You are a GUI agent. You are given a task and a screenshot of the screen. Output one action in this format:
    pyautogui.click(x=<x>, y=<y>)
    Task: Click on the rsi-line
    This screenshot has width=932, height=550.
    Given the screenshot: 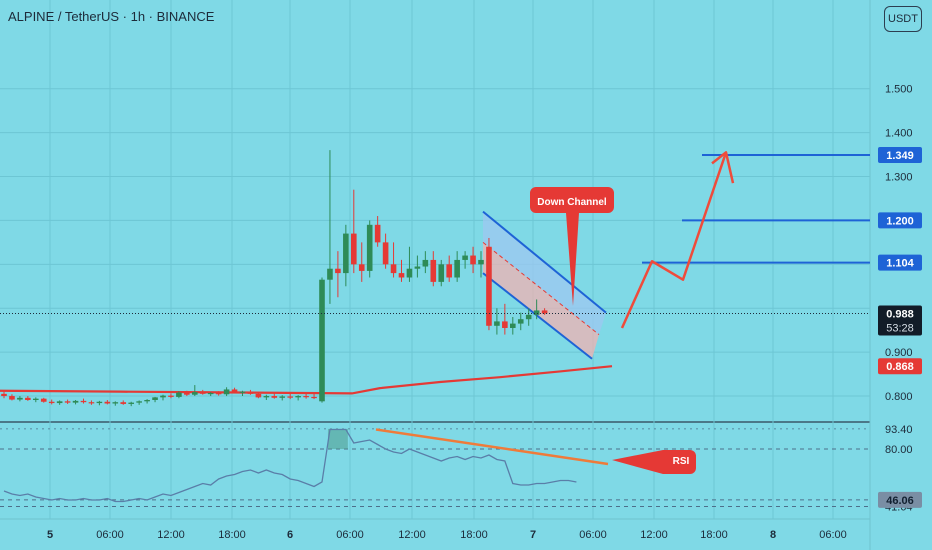 What is the action you would take?
    pyautogui.click(x=290, y=465)
    